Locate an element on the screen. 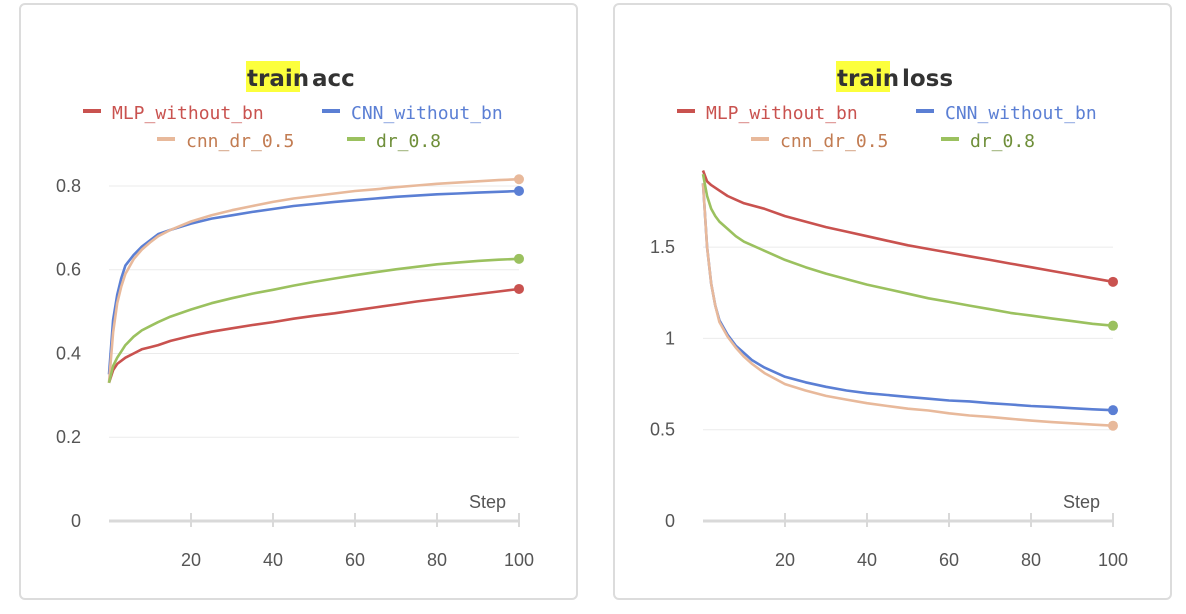  y-tick-label: 0.8 is located at coordinates (68, 186).